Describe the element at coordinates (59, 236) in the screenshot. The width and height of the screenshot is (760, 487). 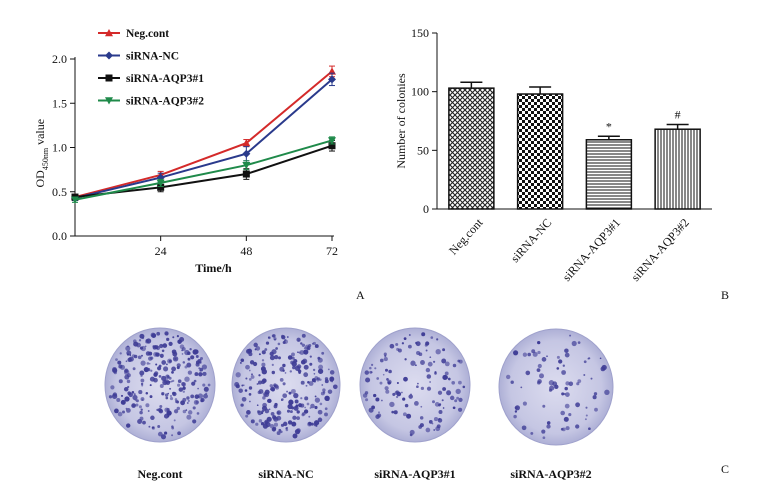
I see `y-tick-label: 0.0` at that location.